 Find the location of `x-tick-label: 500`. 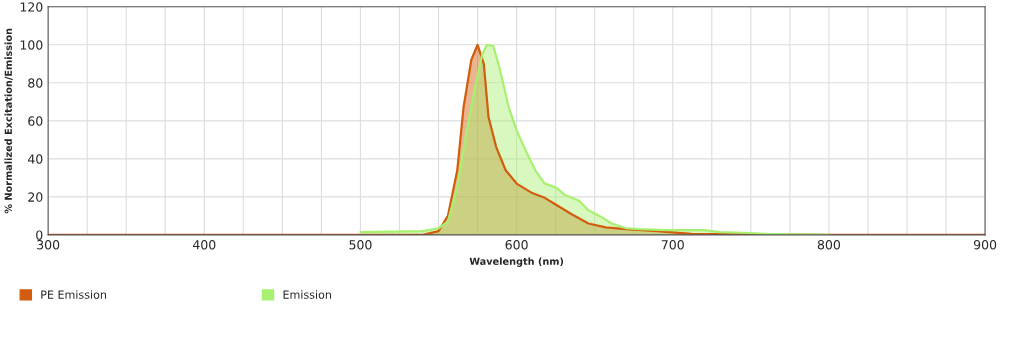

x-tick-label: 500 is located at coordinates (360, 244).